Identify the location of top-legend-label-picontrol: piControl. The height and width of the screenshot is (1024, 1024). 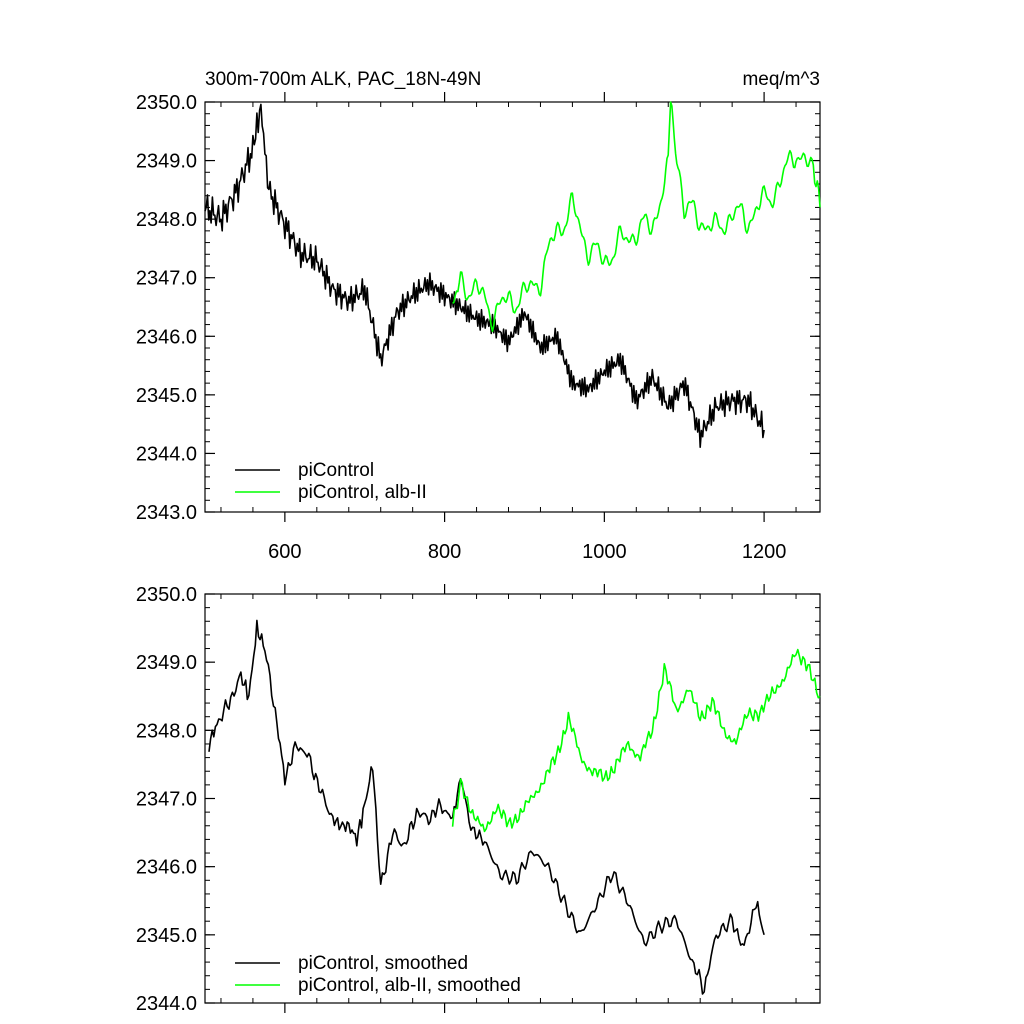
(336, 470).